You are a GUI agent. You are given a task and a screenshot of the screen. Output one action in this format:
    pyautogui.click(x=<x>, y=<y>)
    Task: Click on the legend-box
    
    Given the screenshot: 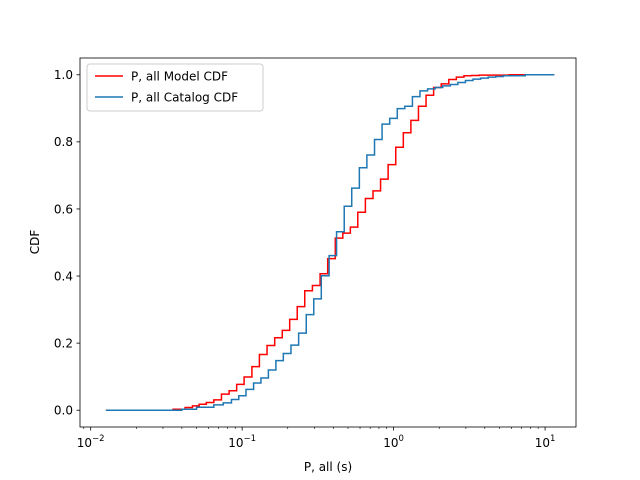 What is the action you would take?
    pyautogui.click(x=175, y=87)
    